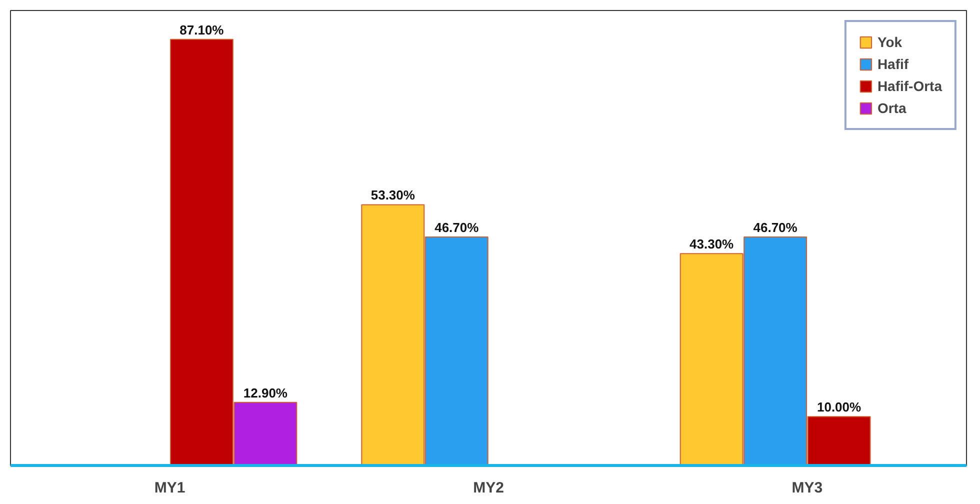 This screenshot has width=980, height=504. Describe the element at coordinates (807, 488) in the screenshot. I see `x-tick-label: MY3` at that location.